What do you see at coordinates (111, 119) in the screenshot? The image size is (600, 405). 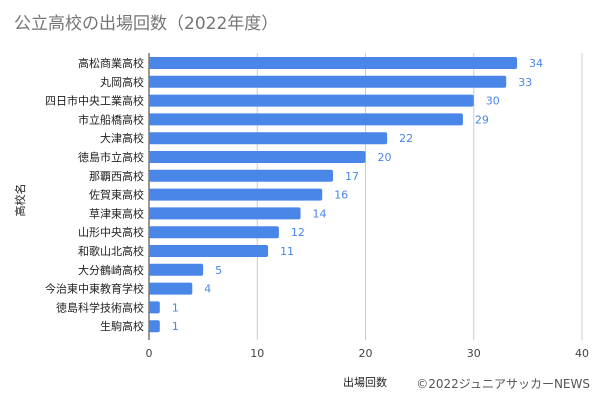 I see `category-label: 市立船橋高校` at bounding box center [111, 119].